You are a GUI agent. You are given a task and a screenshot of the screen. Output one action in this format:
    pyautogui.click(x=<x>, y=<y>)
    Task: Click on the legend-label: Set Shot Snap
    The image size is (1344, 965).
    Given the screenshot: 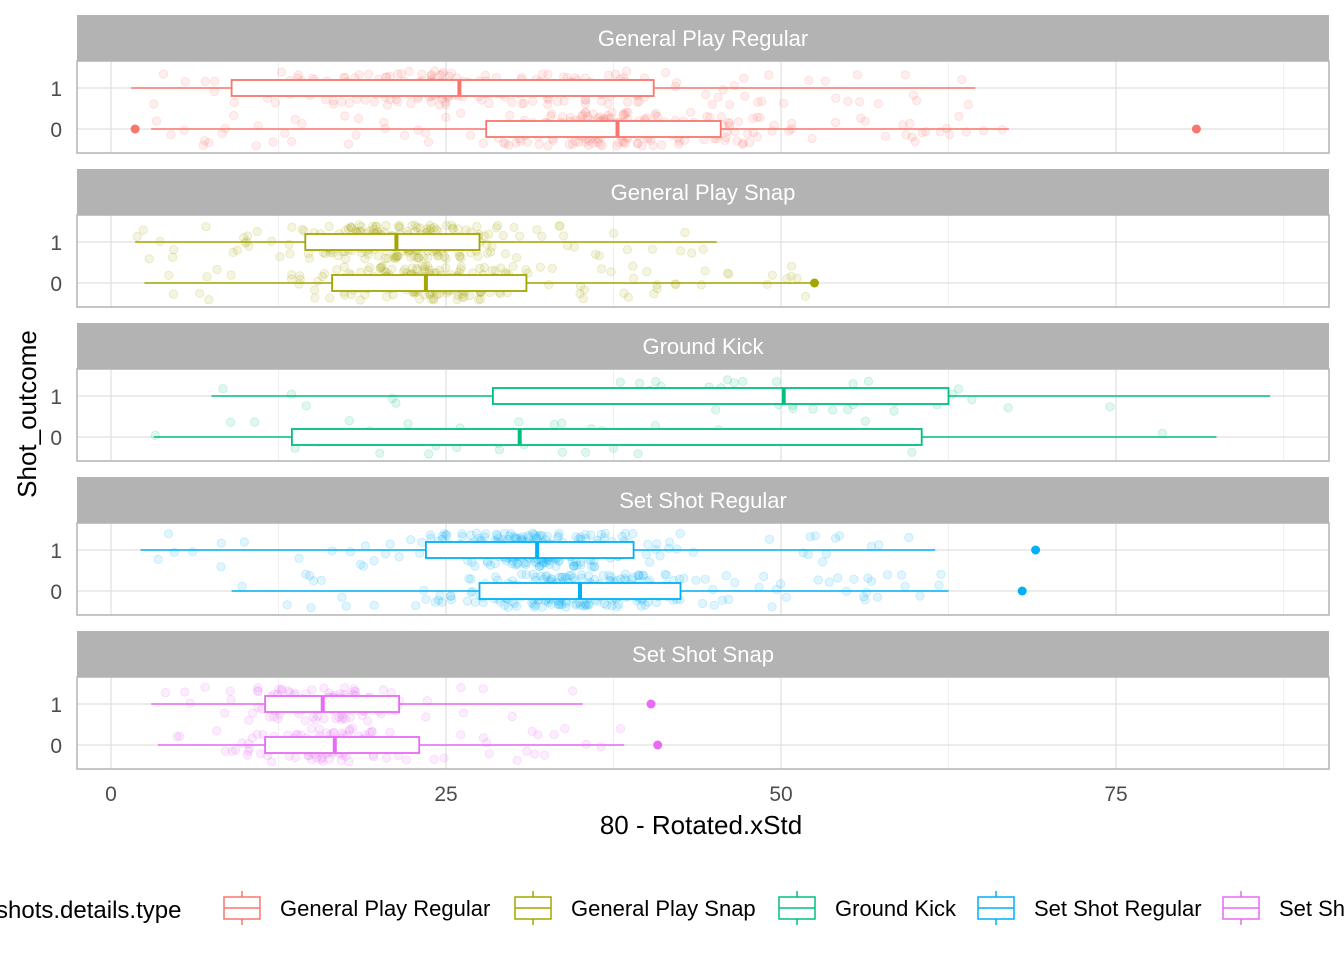 What is the action you would take?
    pyautogui.click(x=1311, y=908)
    